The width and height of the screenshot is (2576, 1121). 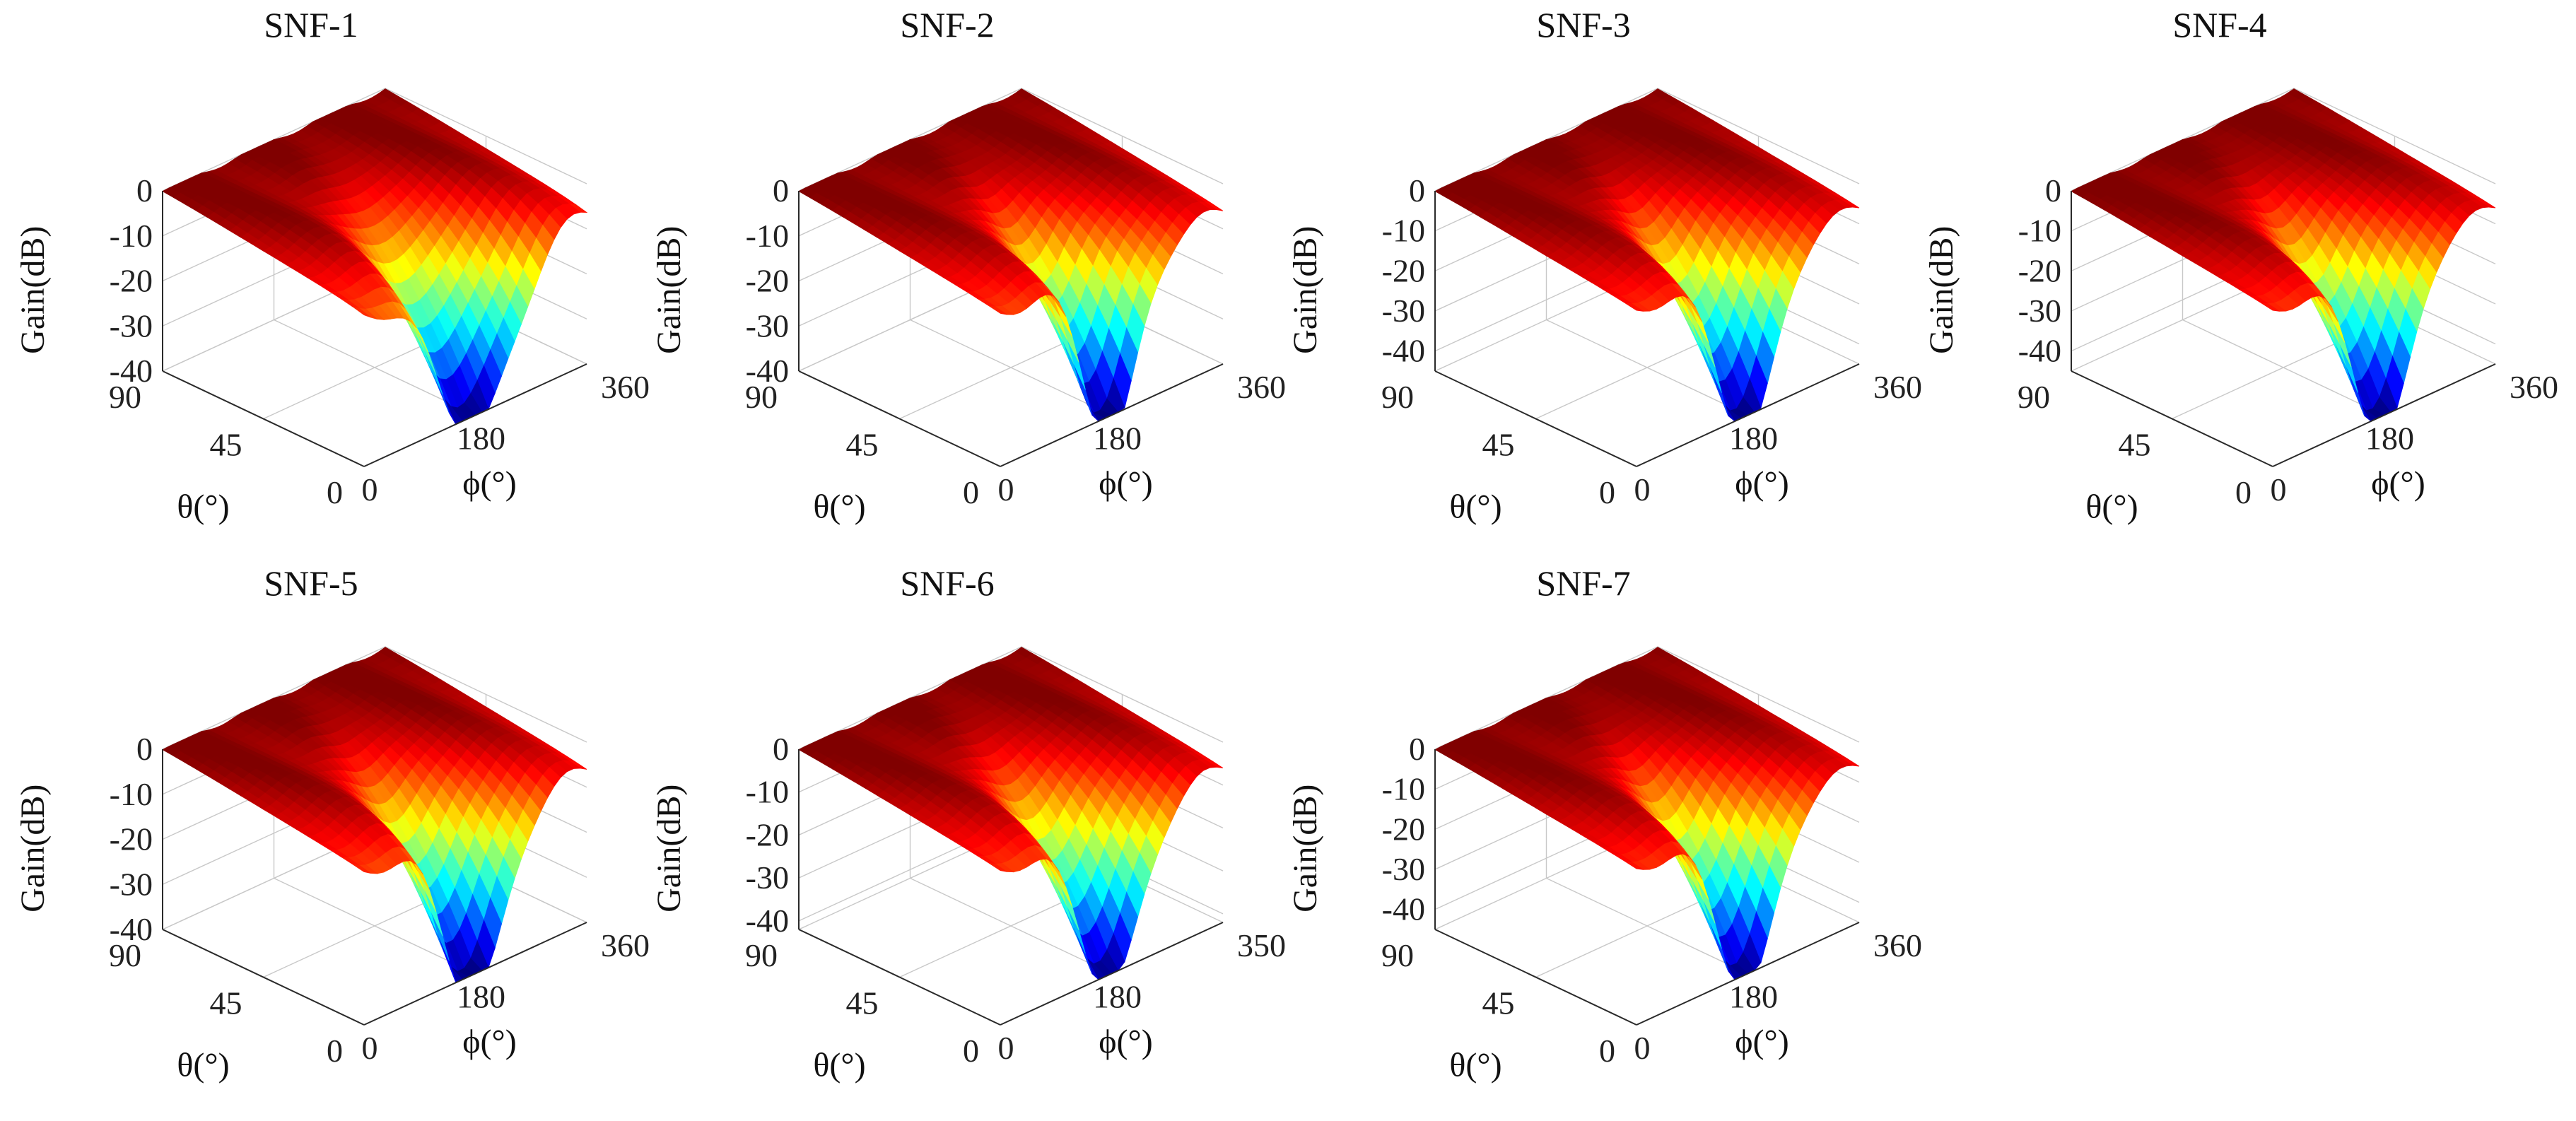 I want to click on z-tick-label: -40, so click(x=1404, y=909).